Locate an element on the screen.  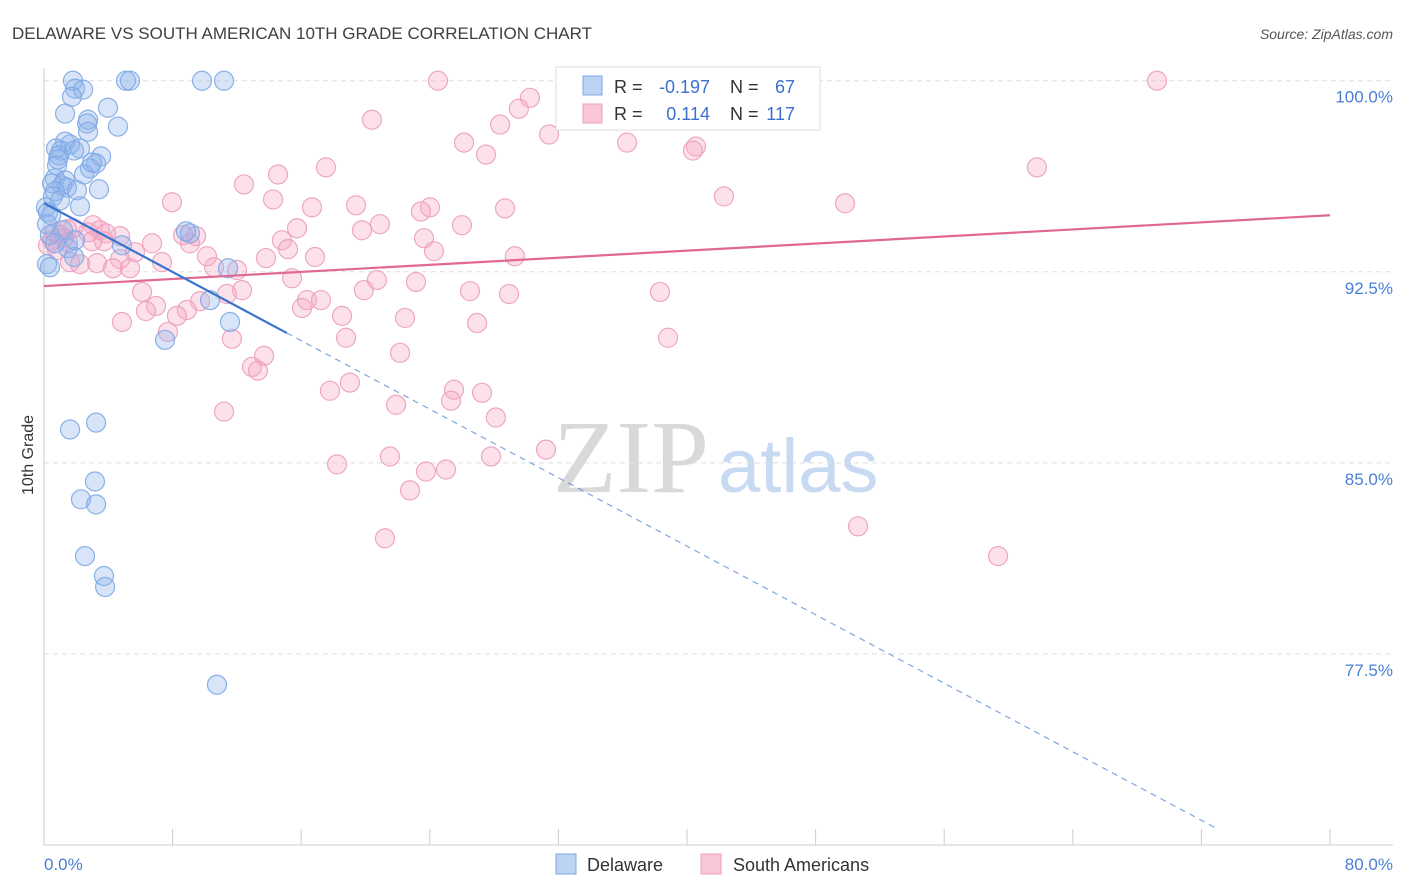
watermark-atlas: atlas is located at coordinates (798, 466).